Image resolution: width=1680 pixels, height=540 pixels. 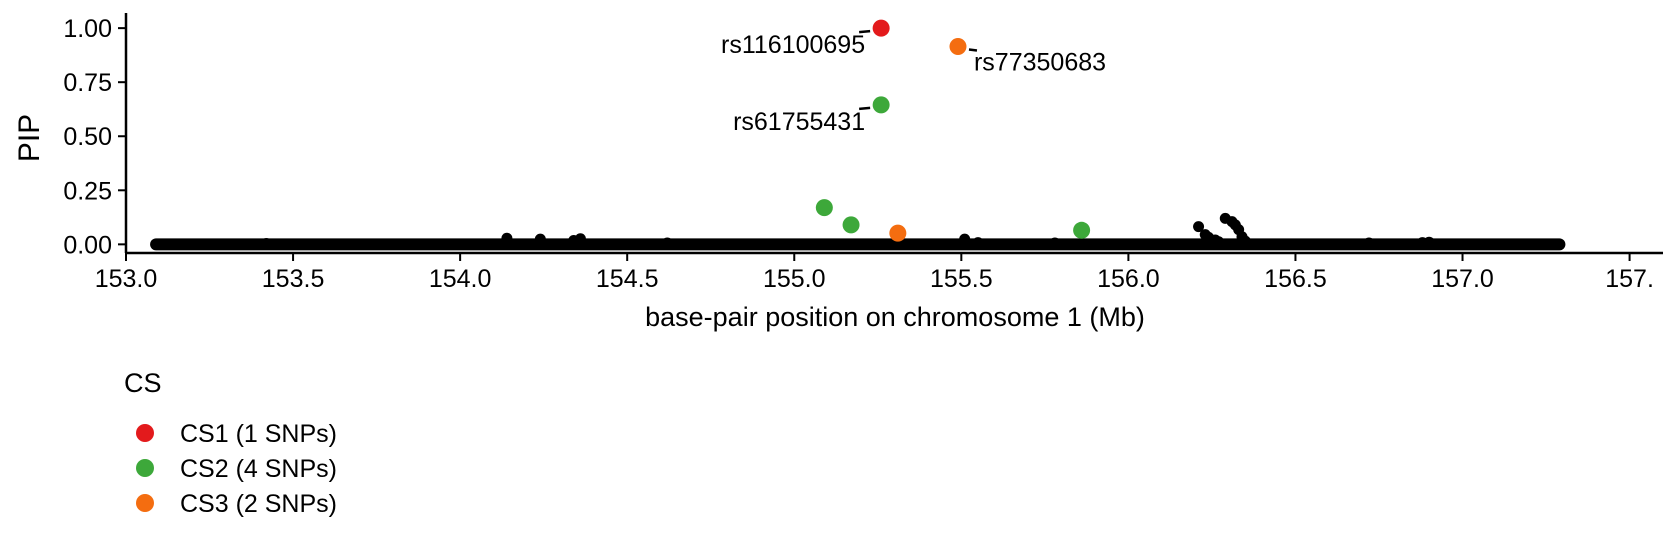 I want to click on legend-title: CS, so click(x=143, y=383).